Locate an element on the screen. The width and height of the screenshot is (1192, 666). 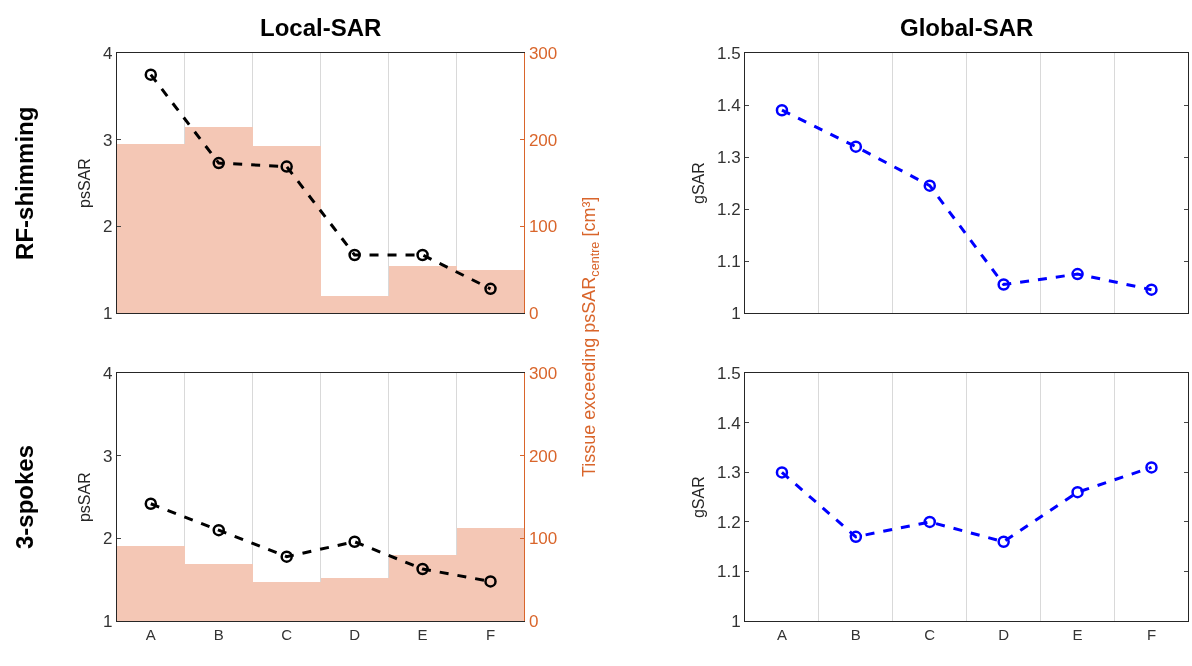
chart-title: Local-SAR is located at coordinates (321, 27).